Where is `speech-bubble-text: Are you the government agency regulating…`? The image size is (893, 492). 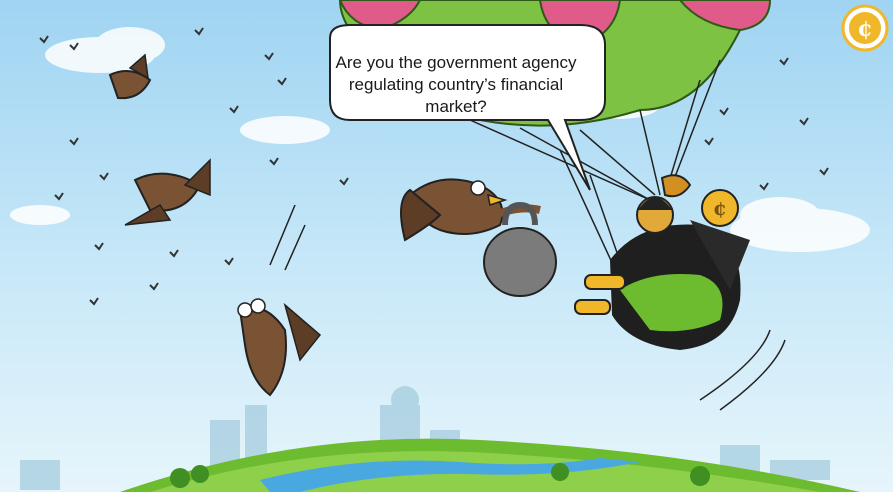
speech-bubble-text: Are you the government agency regulating… is located at coordinates (456, 85).